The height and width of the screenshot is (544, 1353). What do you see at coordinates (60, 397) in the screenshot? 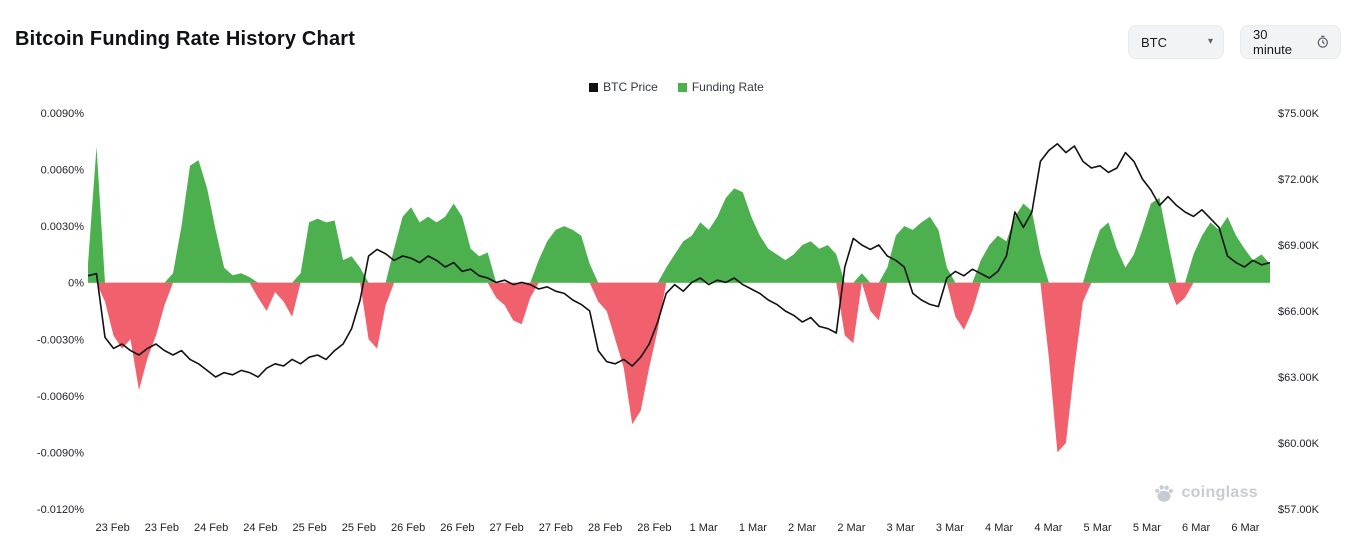
I see `left-axis-tick: -0.0060%` at bounding box center [60, 397].